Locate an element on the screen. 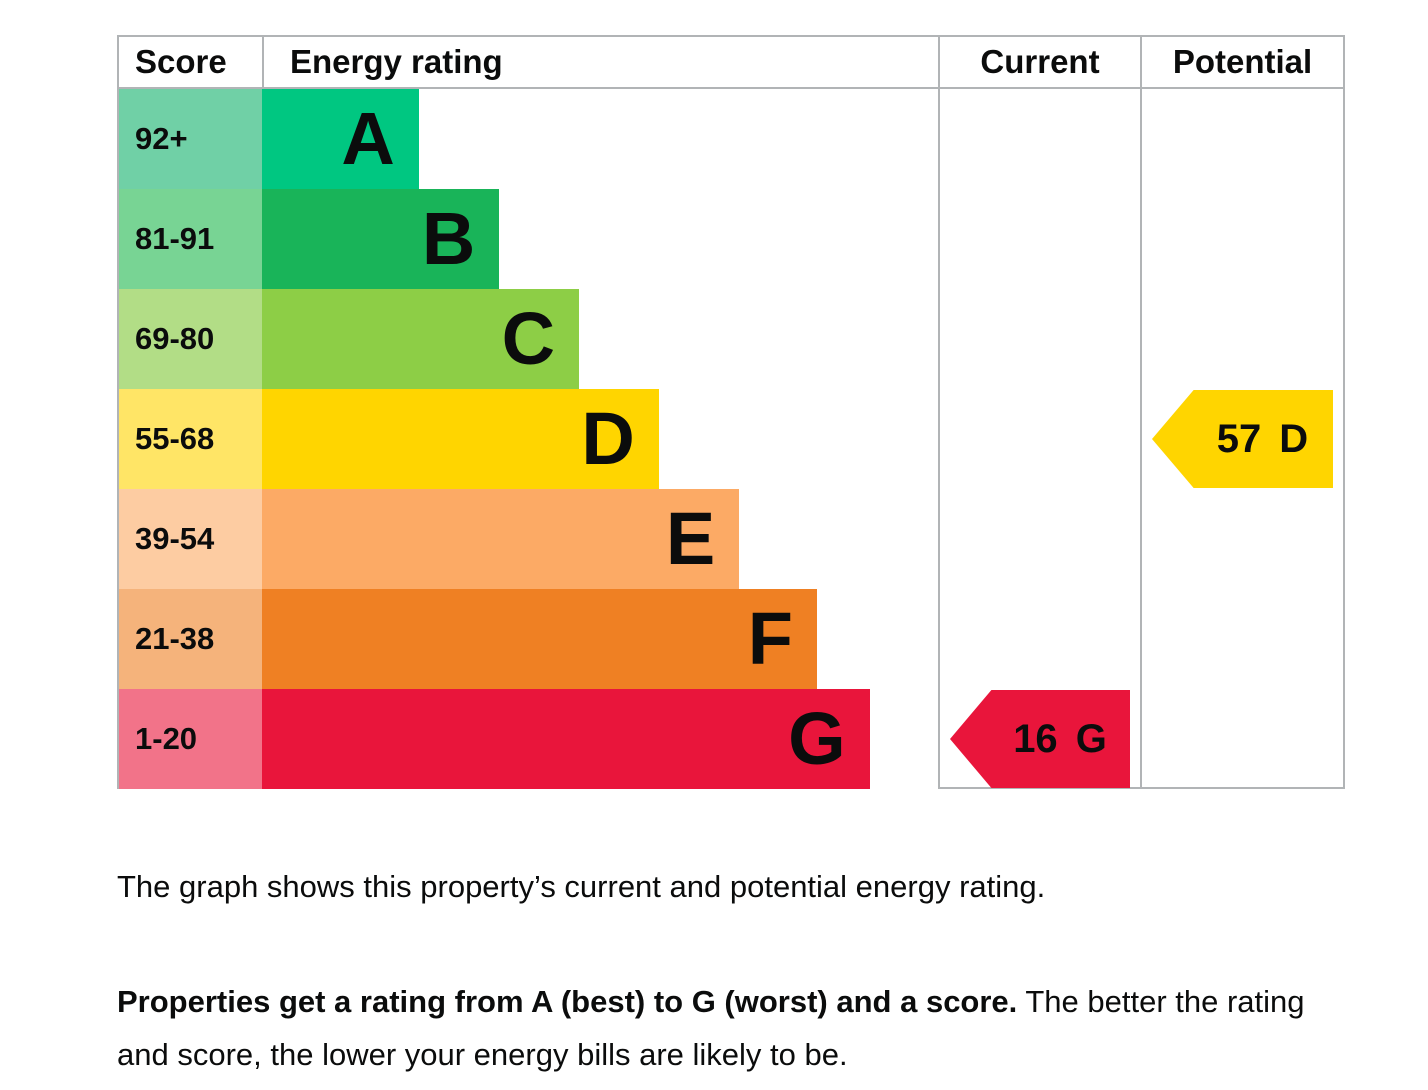  score-range-d: 55-68 is located at coordinates (190, 439).